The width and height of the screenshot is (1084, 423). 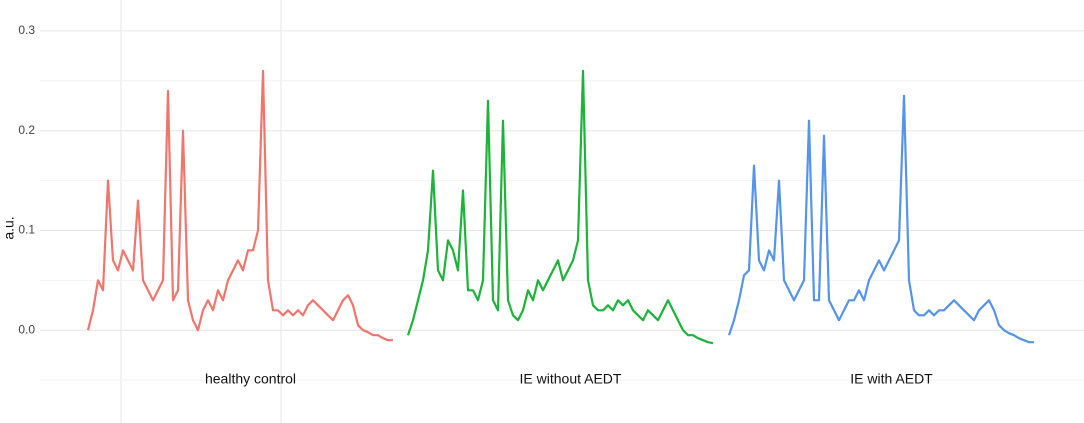 I want to click on group-label: IE with AEDT, so click(x=891, y=379).